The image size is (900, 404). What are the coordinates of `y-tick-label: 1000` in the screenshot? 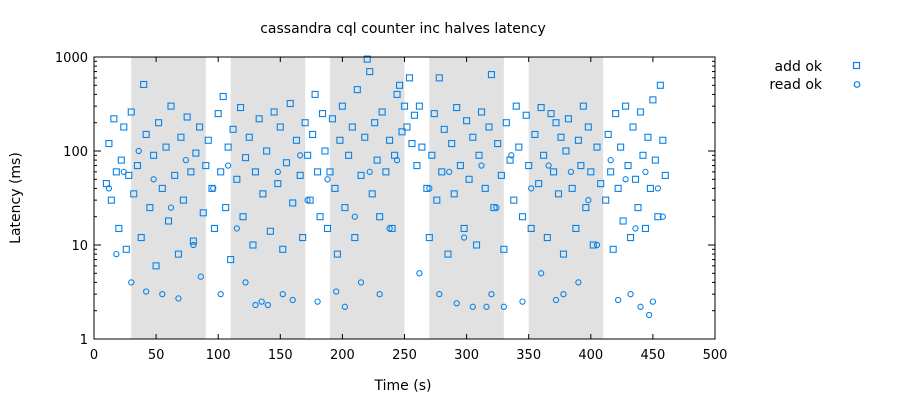 It's located at (71, 58).